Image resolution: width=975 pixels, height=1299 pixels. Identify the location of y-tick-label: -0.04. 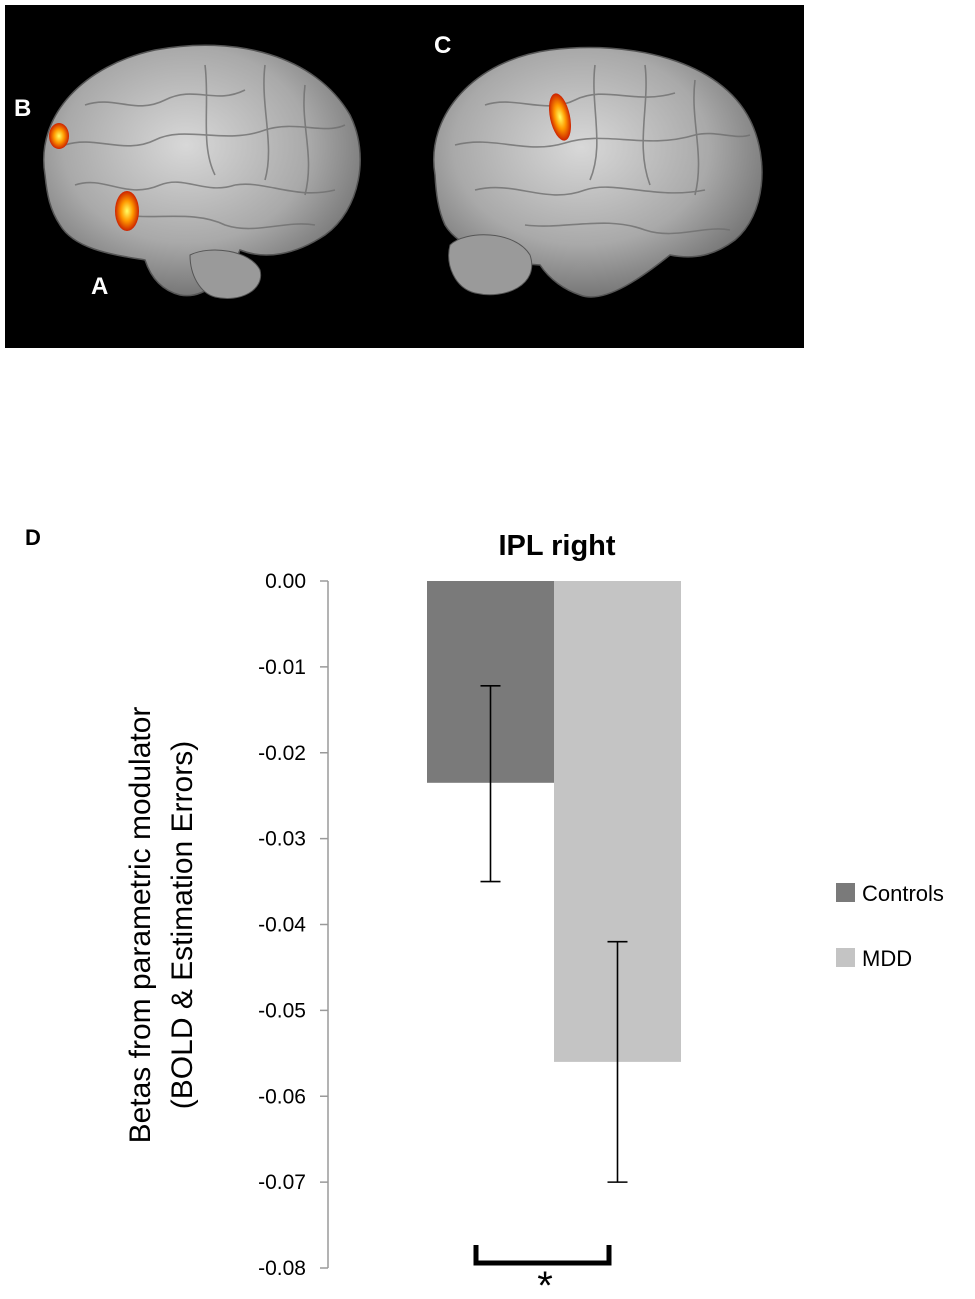
(282, 925).